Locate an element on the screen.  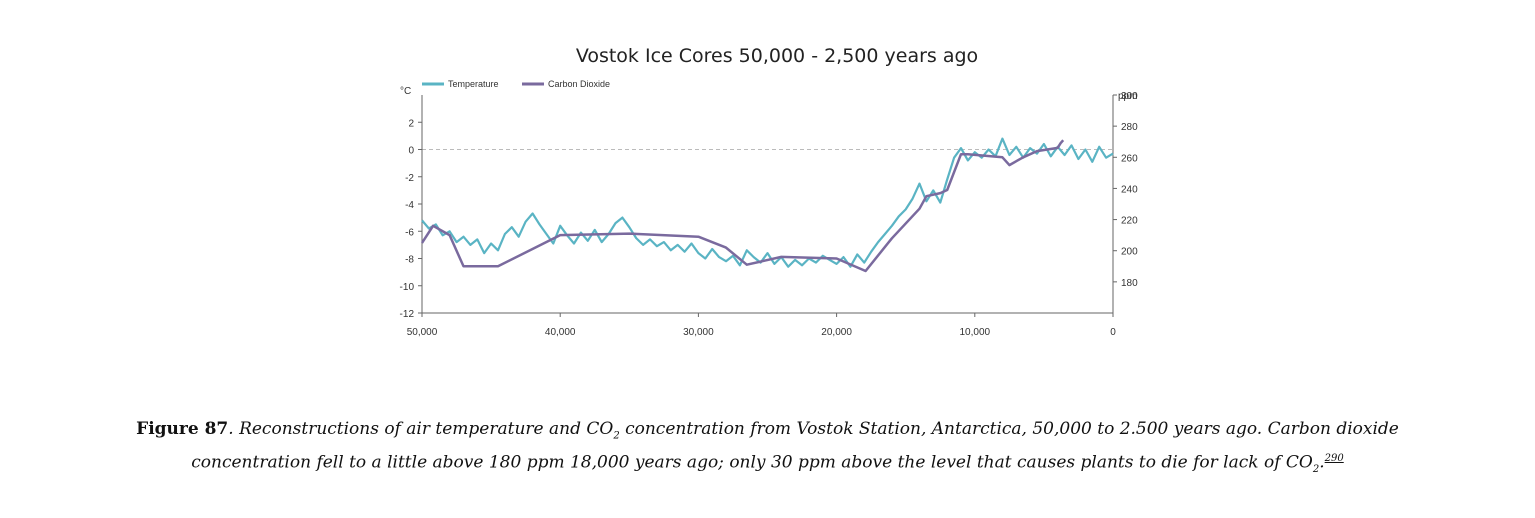
y-right-unit-label: ppm is located at coordinates (1127, 96).